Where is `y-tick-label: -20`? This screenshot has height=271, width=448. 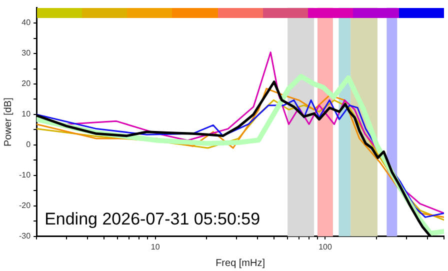 y-tick-label: -20 is located at coordinates (25, 205).